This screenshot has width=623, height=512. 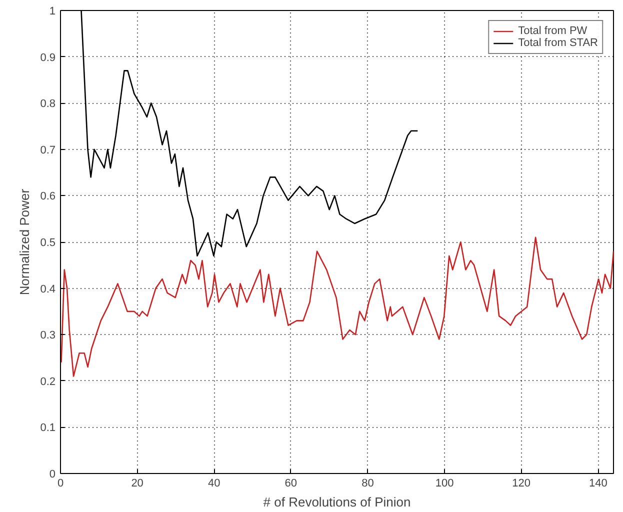 I want to click on y-tick-label: 0.7, so click(x=48, y=150).